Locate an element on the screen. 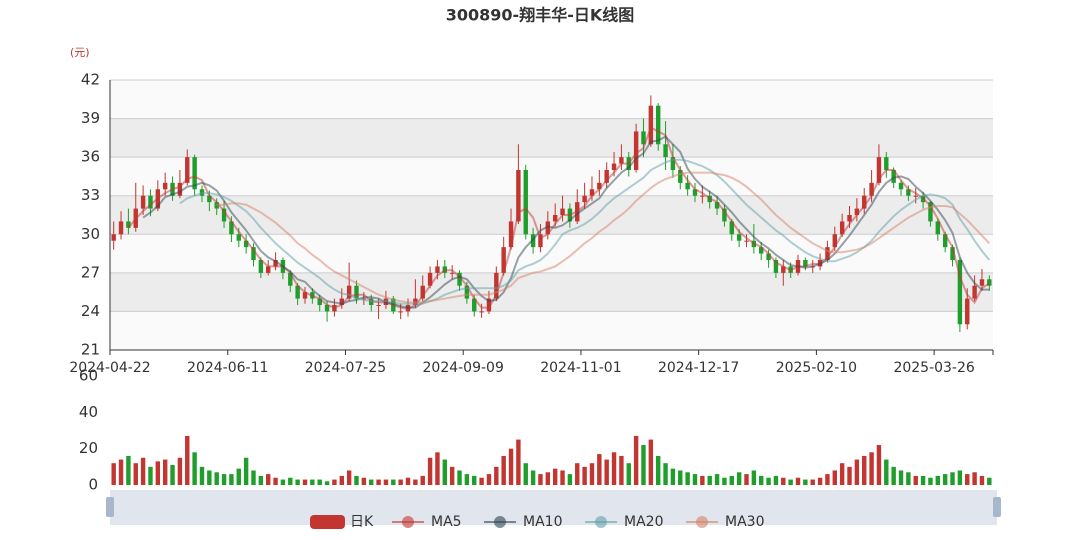 Image resolution: width=1080 pixels, height=540 pixels. zoom-slider is located at coordinates (553, 507).